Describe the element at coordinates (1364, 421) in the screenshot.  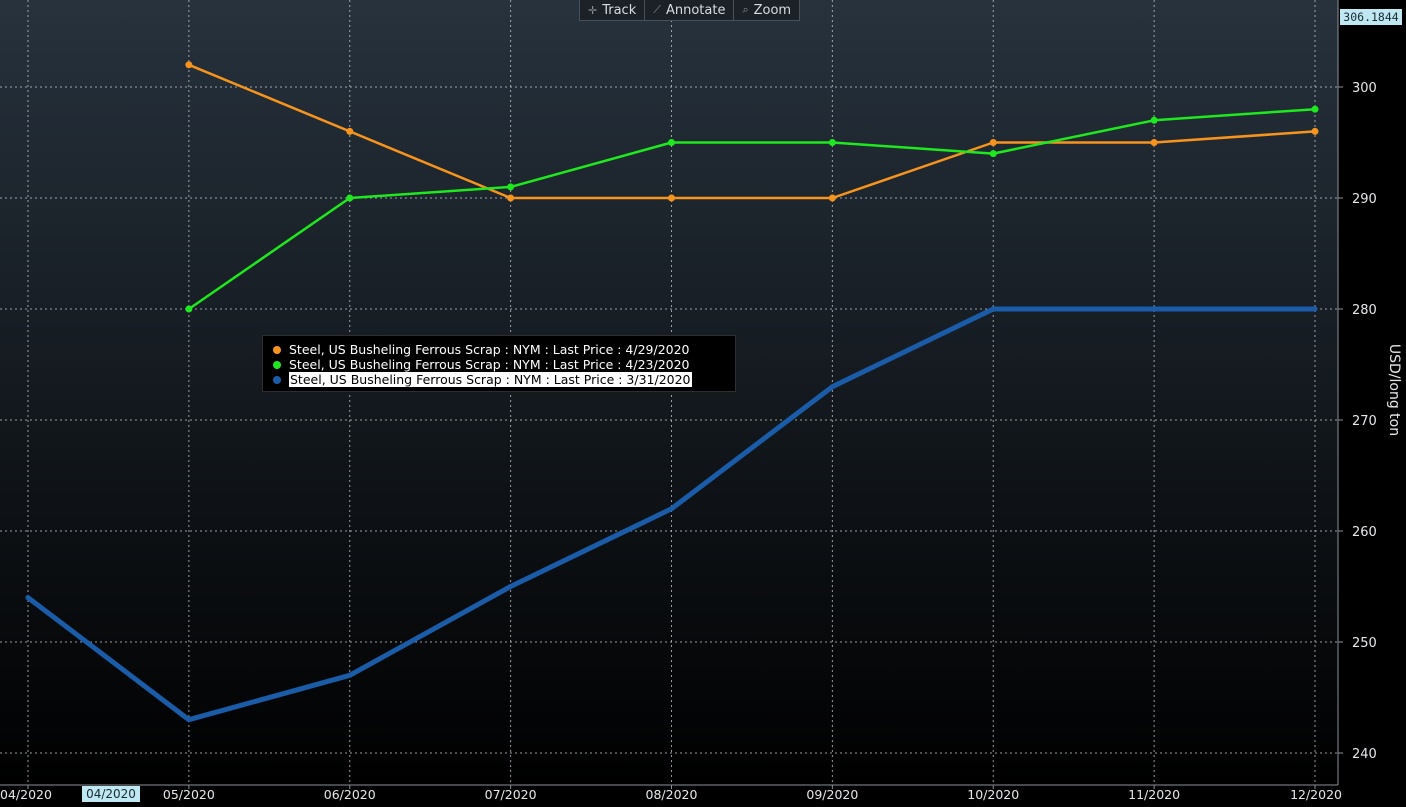
I see `y-tick-label: 270` at that location.